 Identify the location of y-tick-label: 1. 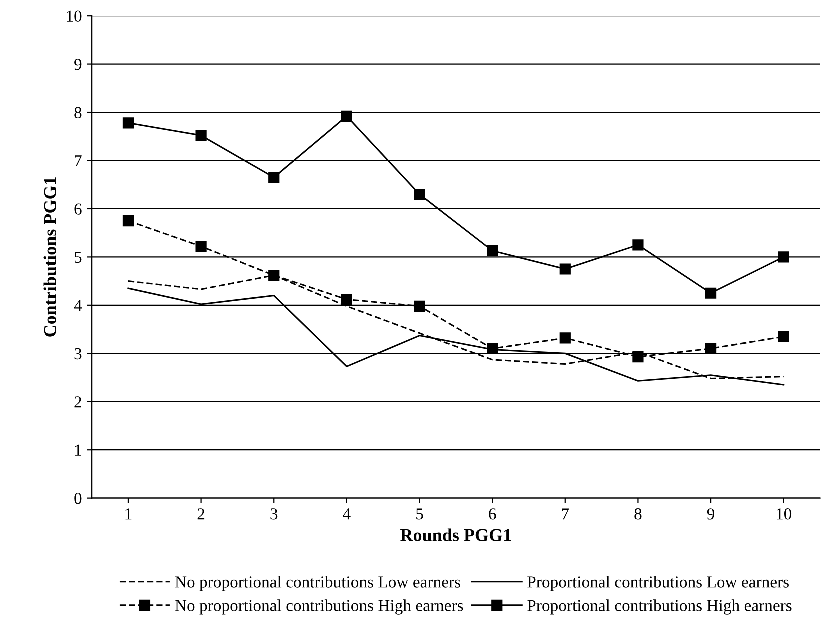
(78, 450).